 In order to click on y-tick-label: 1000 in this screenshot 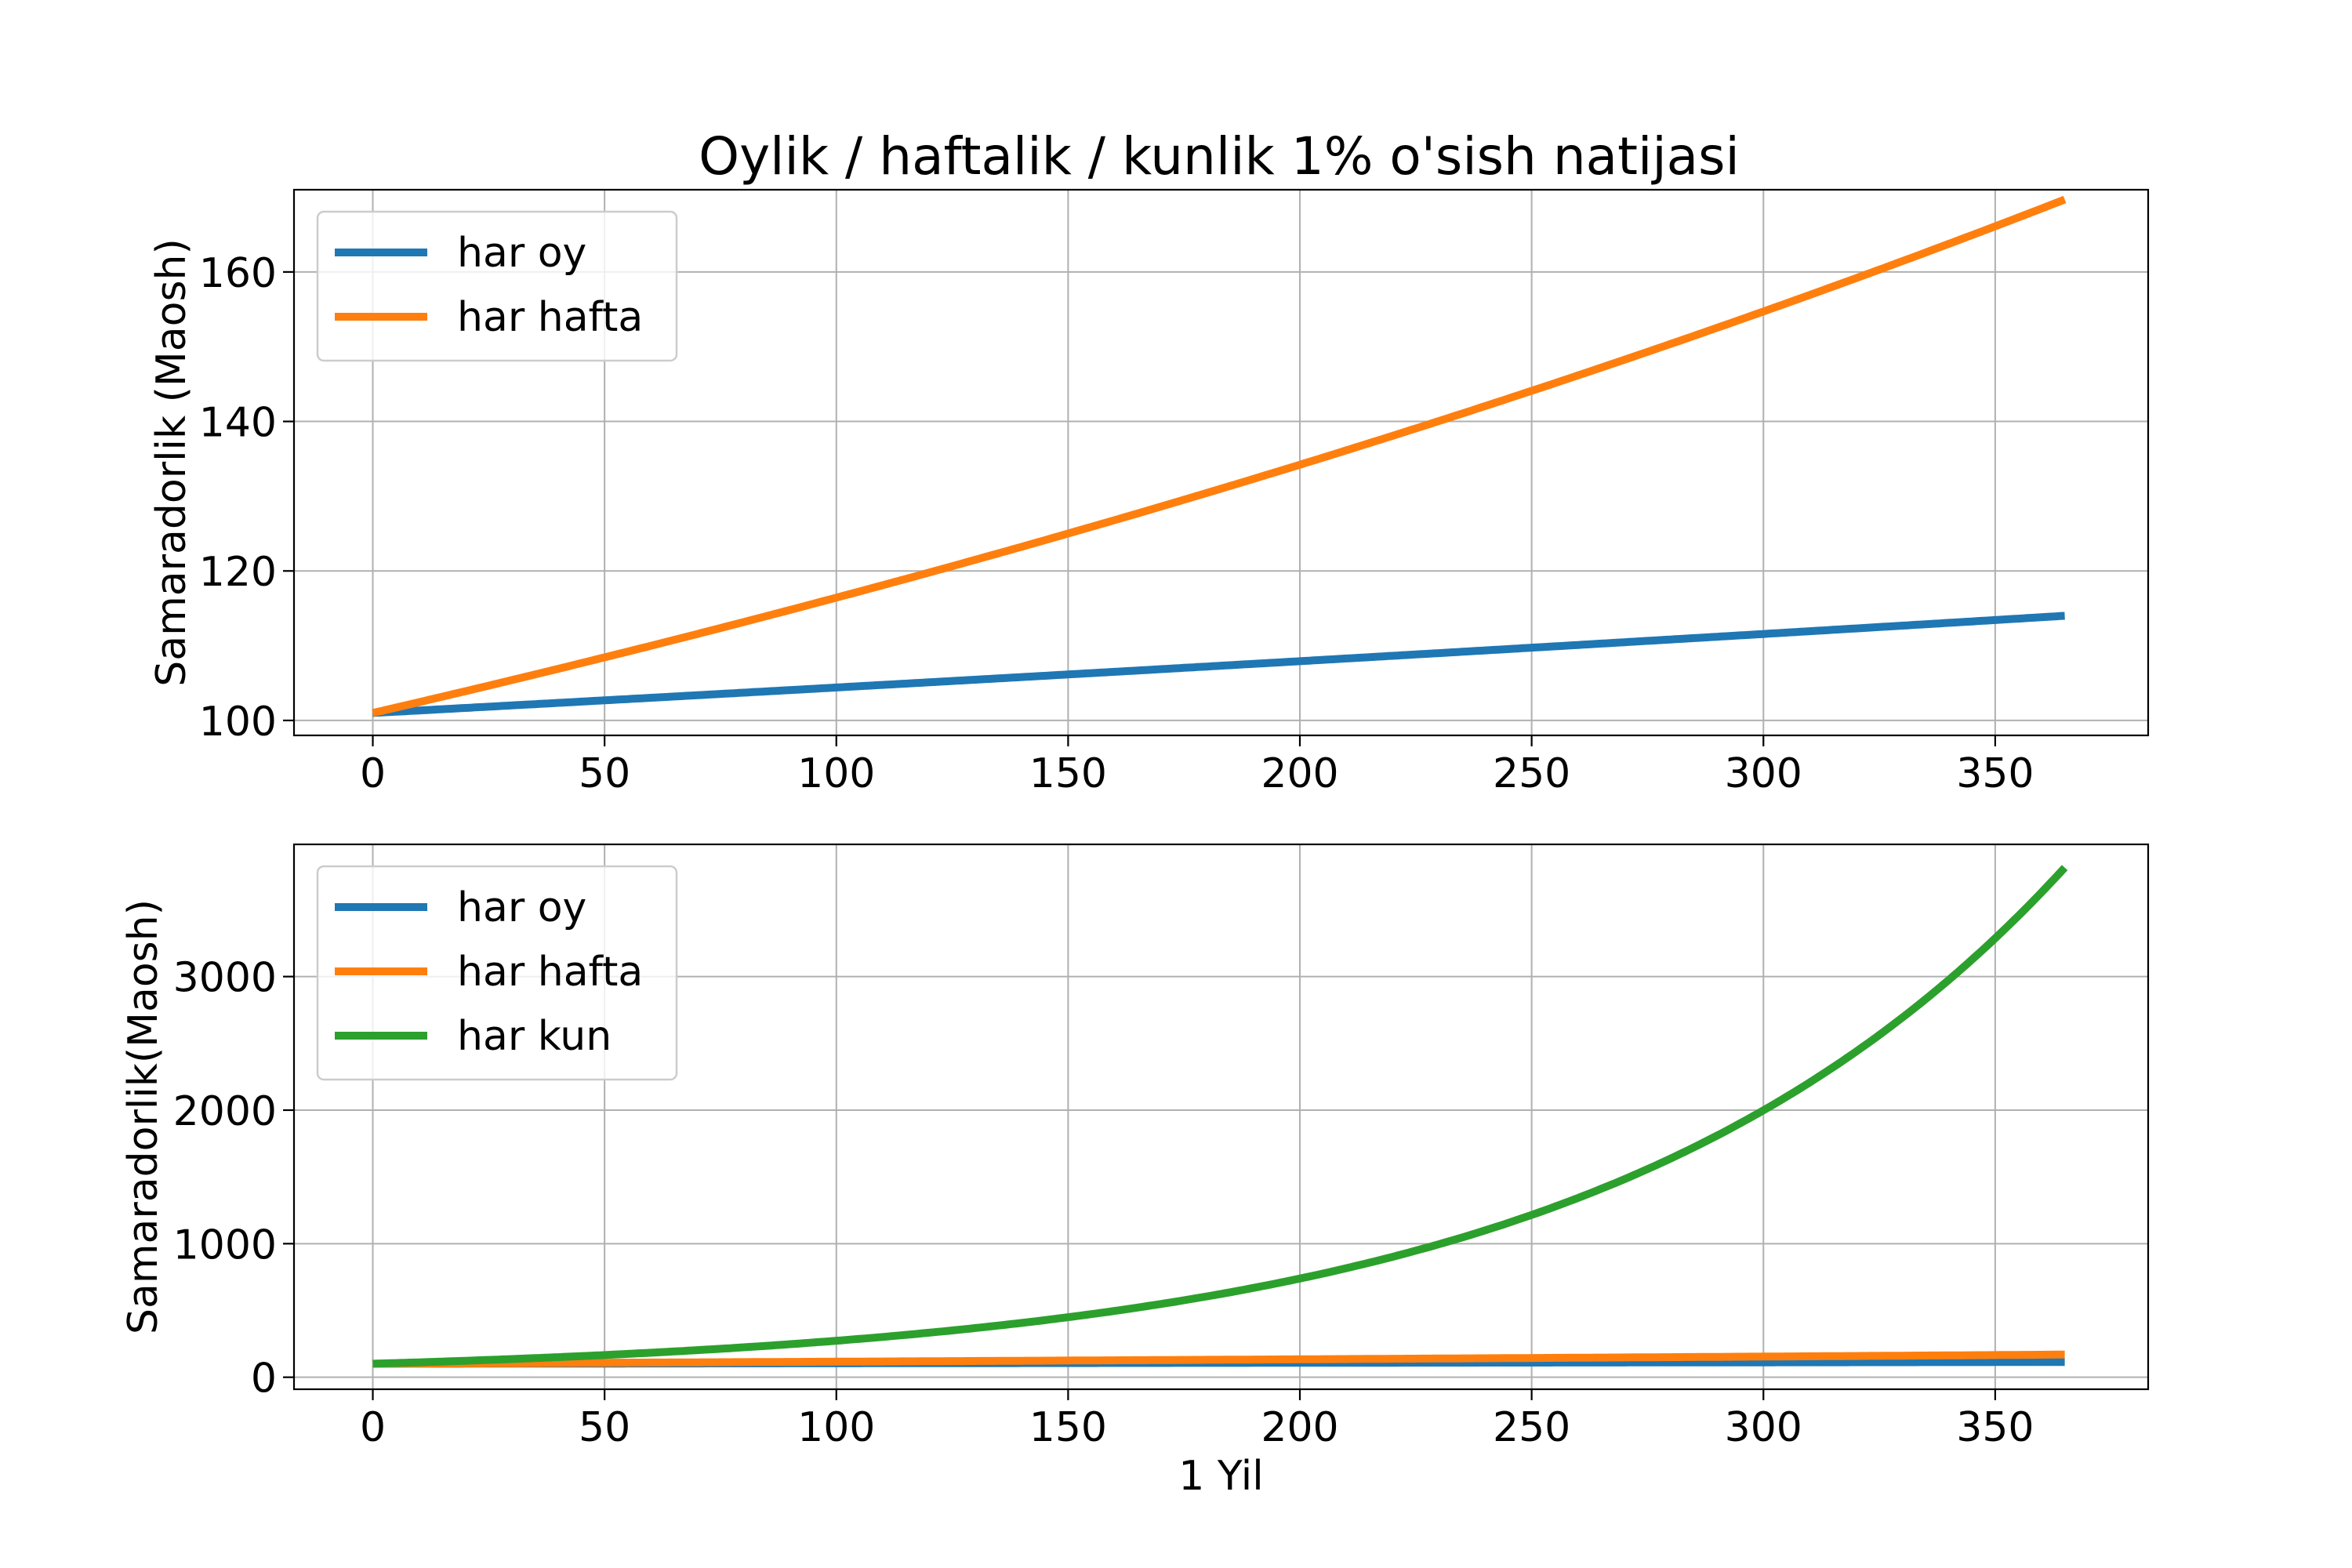, I will do `click(225, 1245)`.